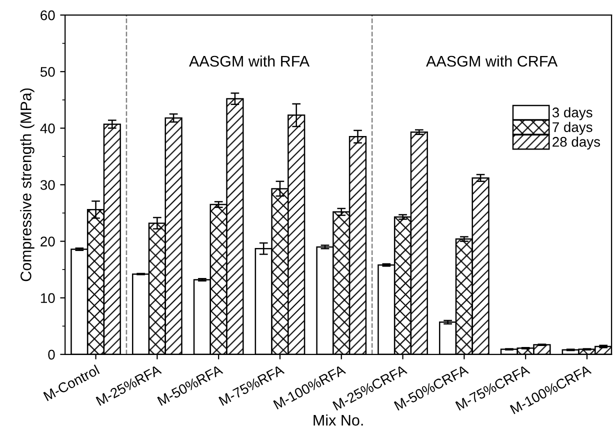 The width and height of the screenshot is (614, 443). I want to click on annotation: AASGM with CRFA, so click(492, 61).